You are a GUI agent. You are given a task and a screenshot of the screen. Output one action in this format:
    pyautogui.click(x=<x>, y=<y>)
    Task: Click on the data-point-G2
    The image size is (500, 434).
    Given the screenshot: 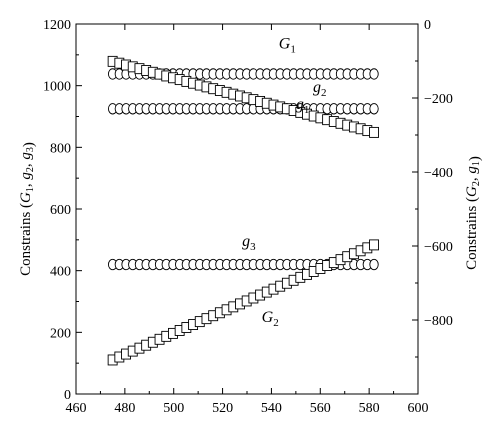 What is the action you would take?
    pyautogui.click(x=374, y=245)
    